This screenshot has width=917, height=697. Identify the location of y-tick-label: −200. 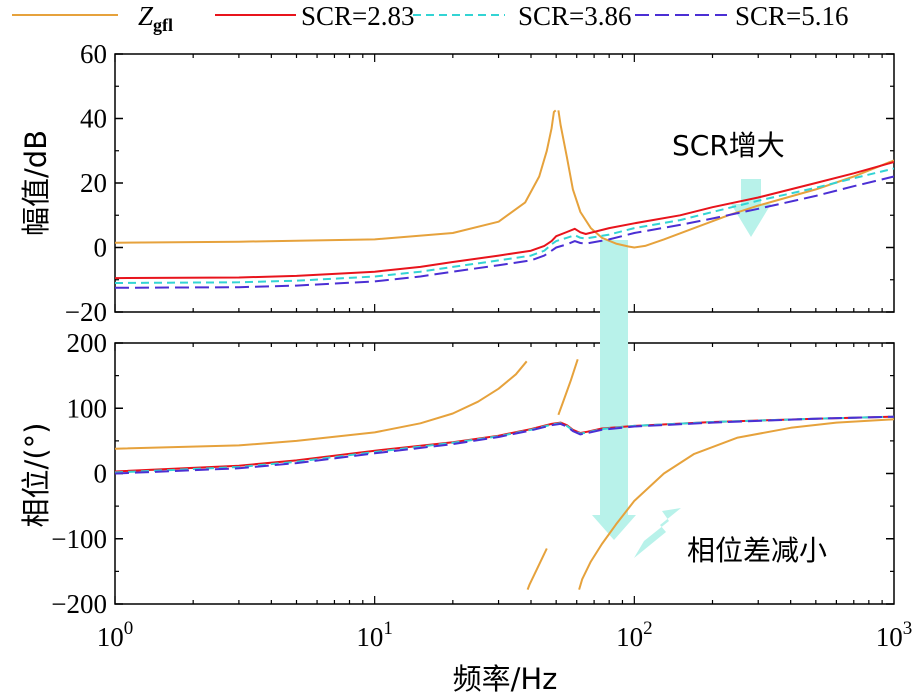
(79, 604).